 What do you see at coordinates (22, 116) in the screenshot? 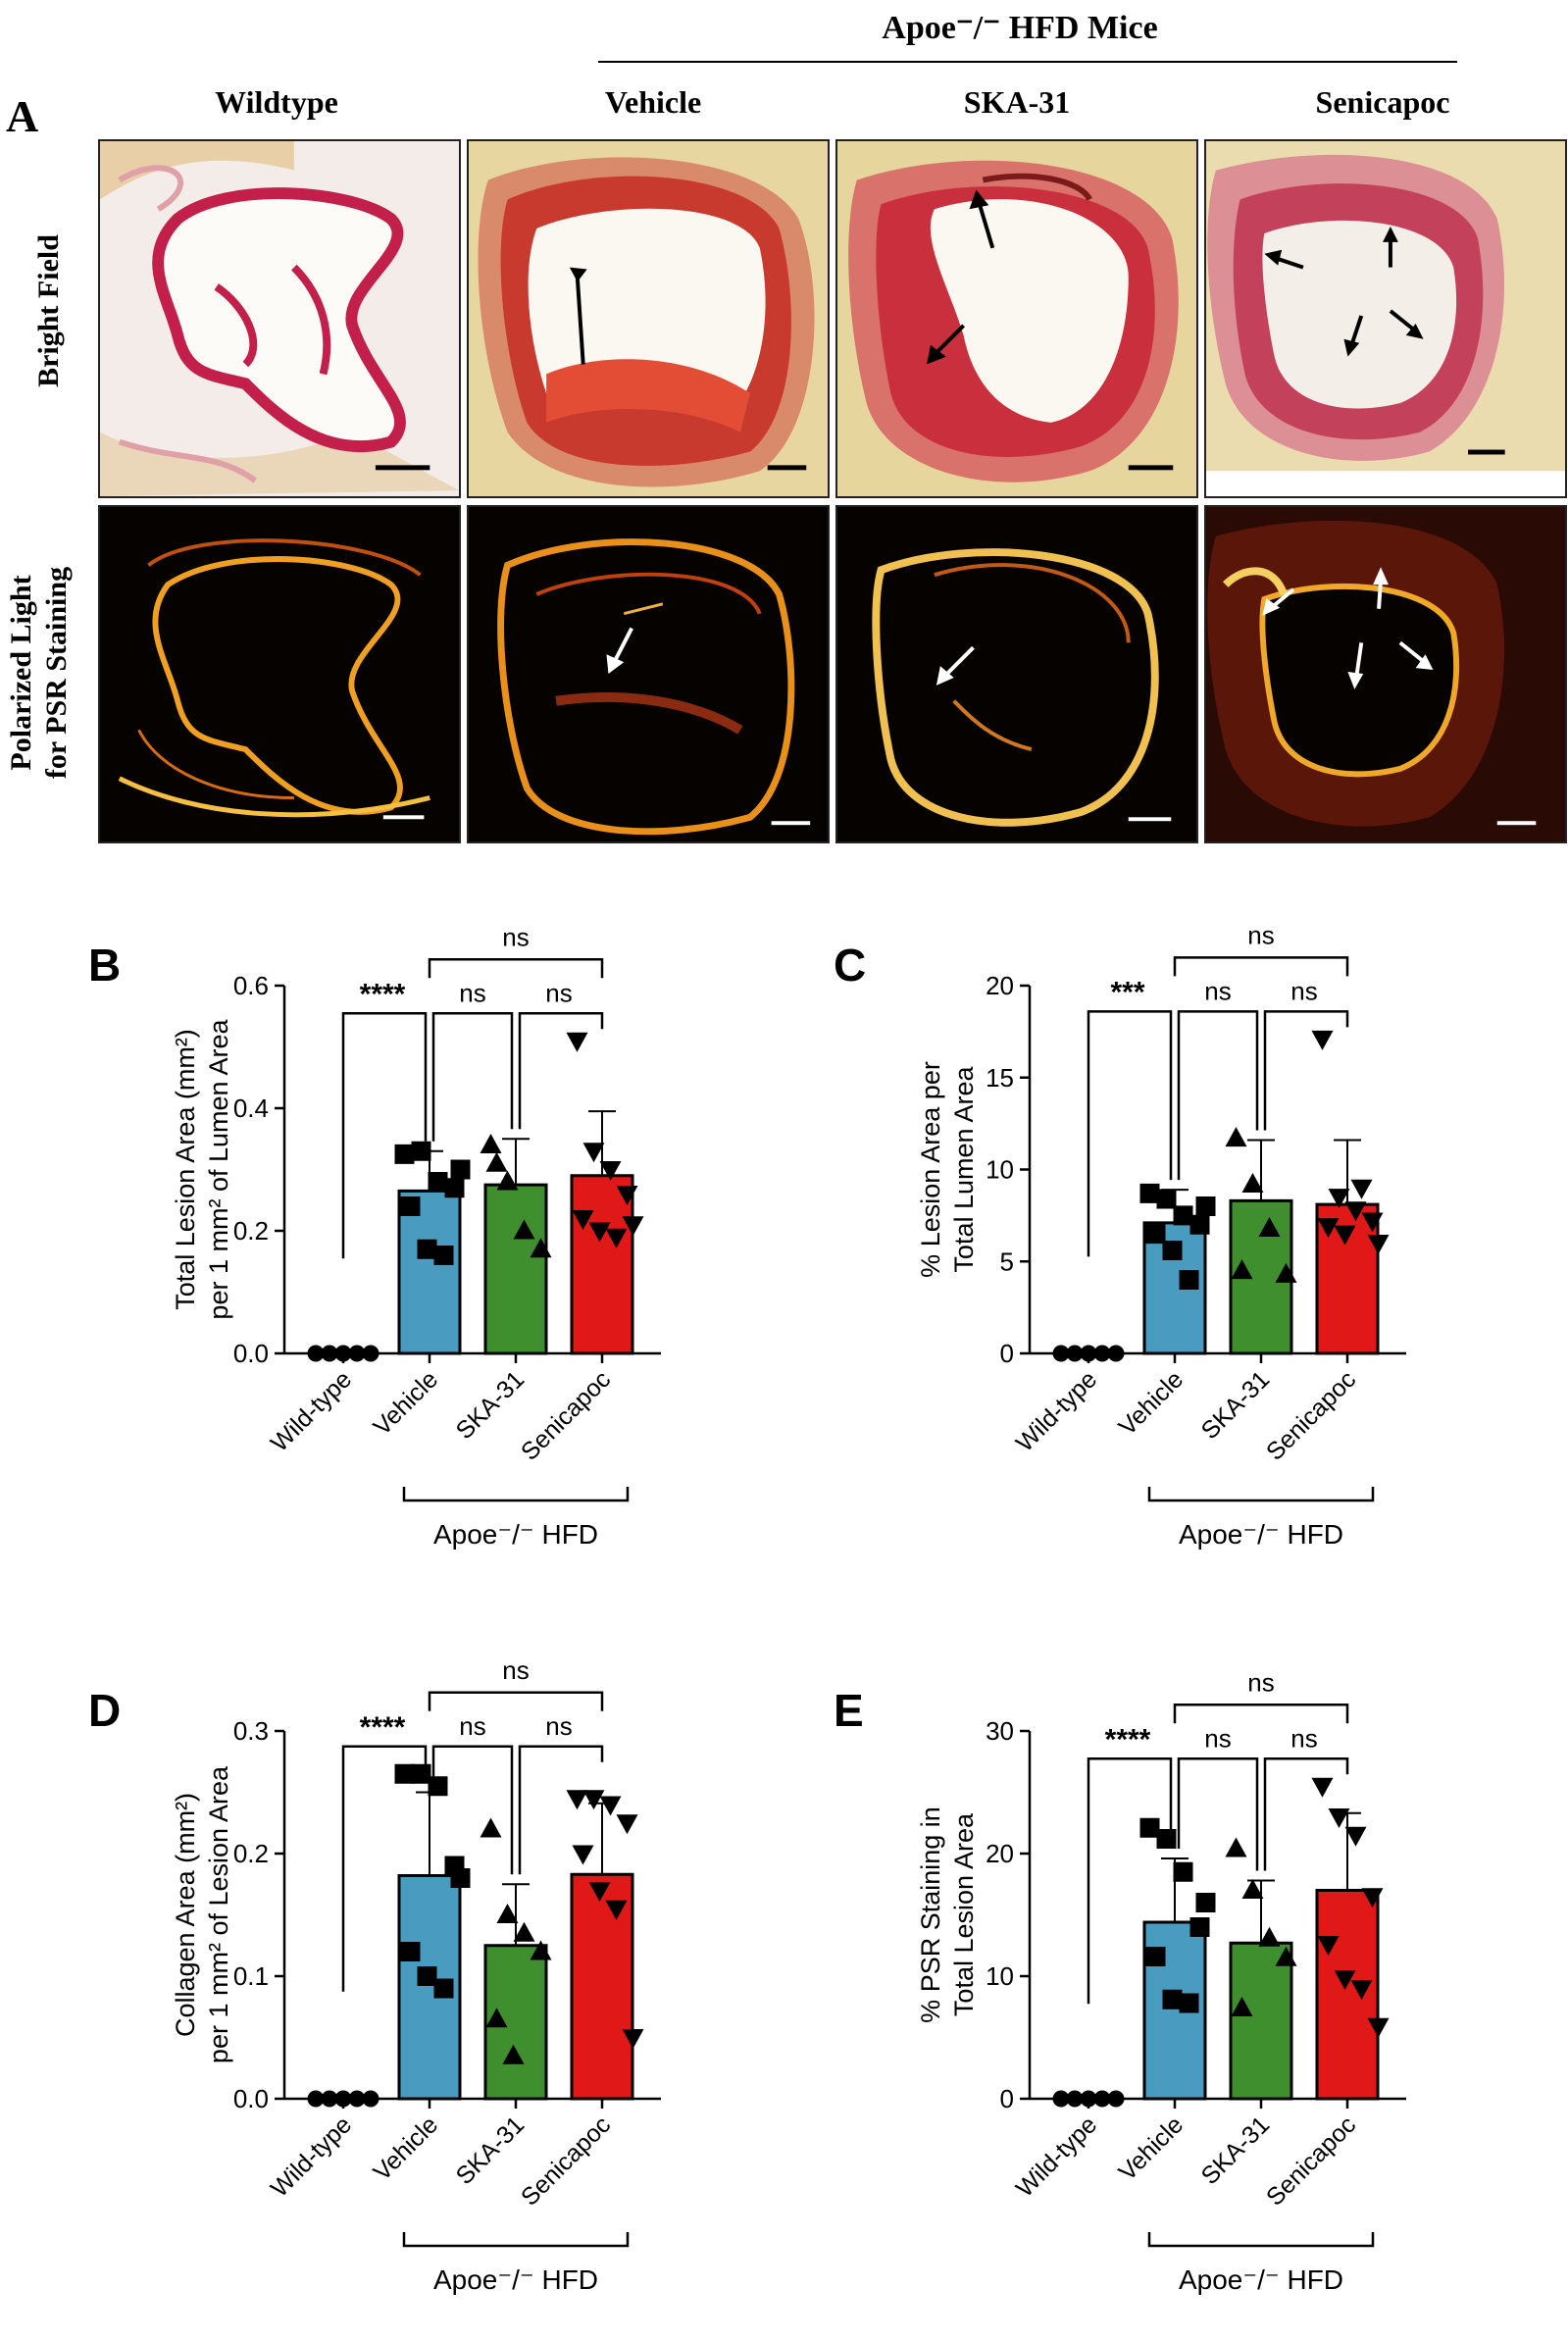
I see `panel-letter-a: A` at bounding box center [22, 116].